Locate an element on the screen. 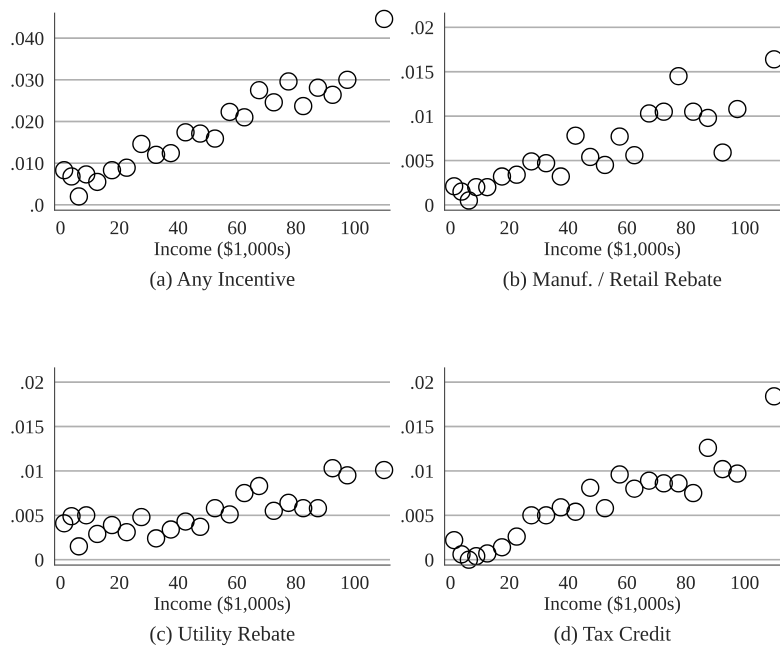  y-tick-label: .010 is located at coordinates (27, 163).